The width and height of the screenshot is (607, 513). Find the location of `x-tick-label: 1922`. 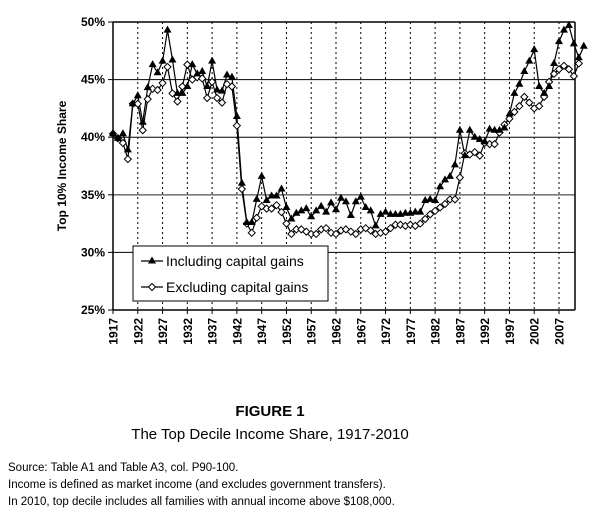

x-tick-label: 1922 is located at coordinates (138, 331).